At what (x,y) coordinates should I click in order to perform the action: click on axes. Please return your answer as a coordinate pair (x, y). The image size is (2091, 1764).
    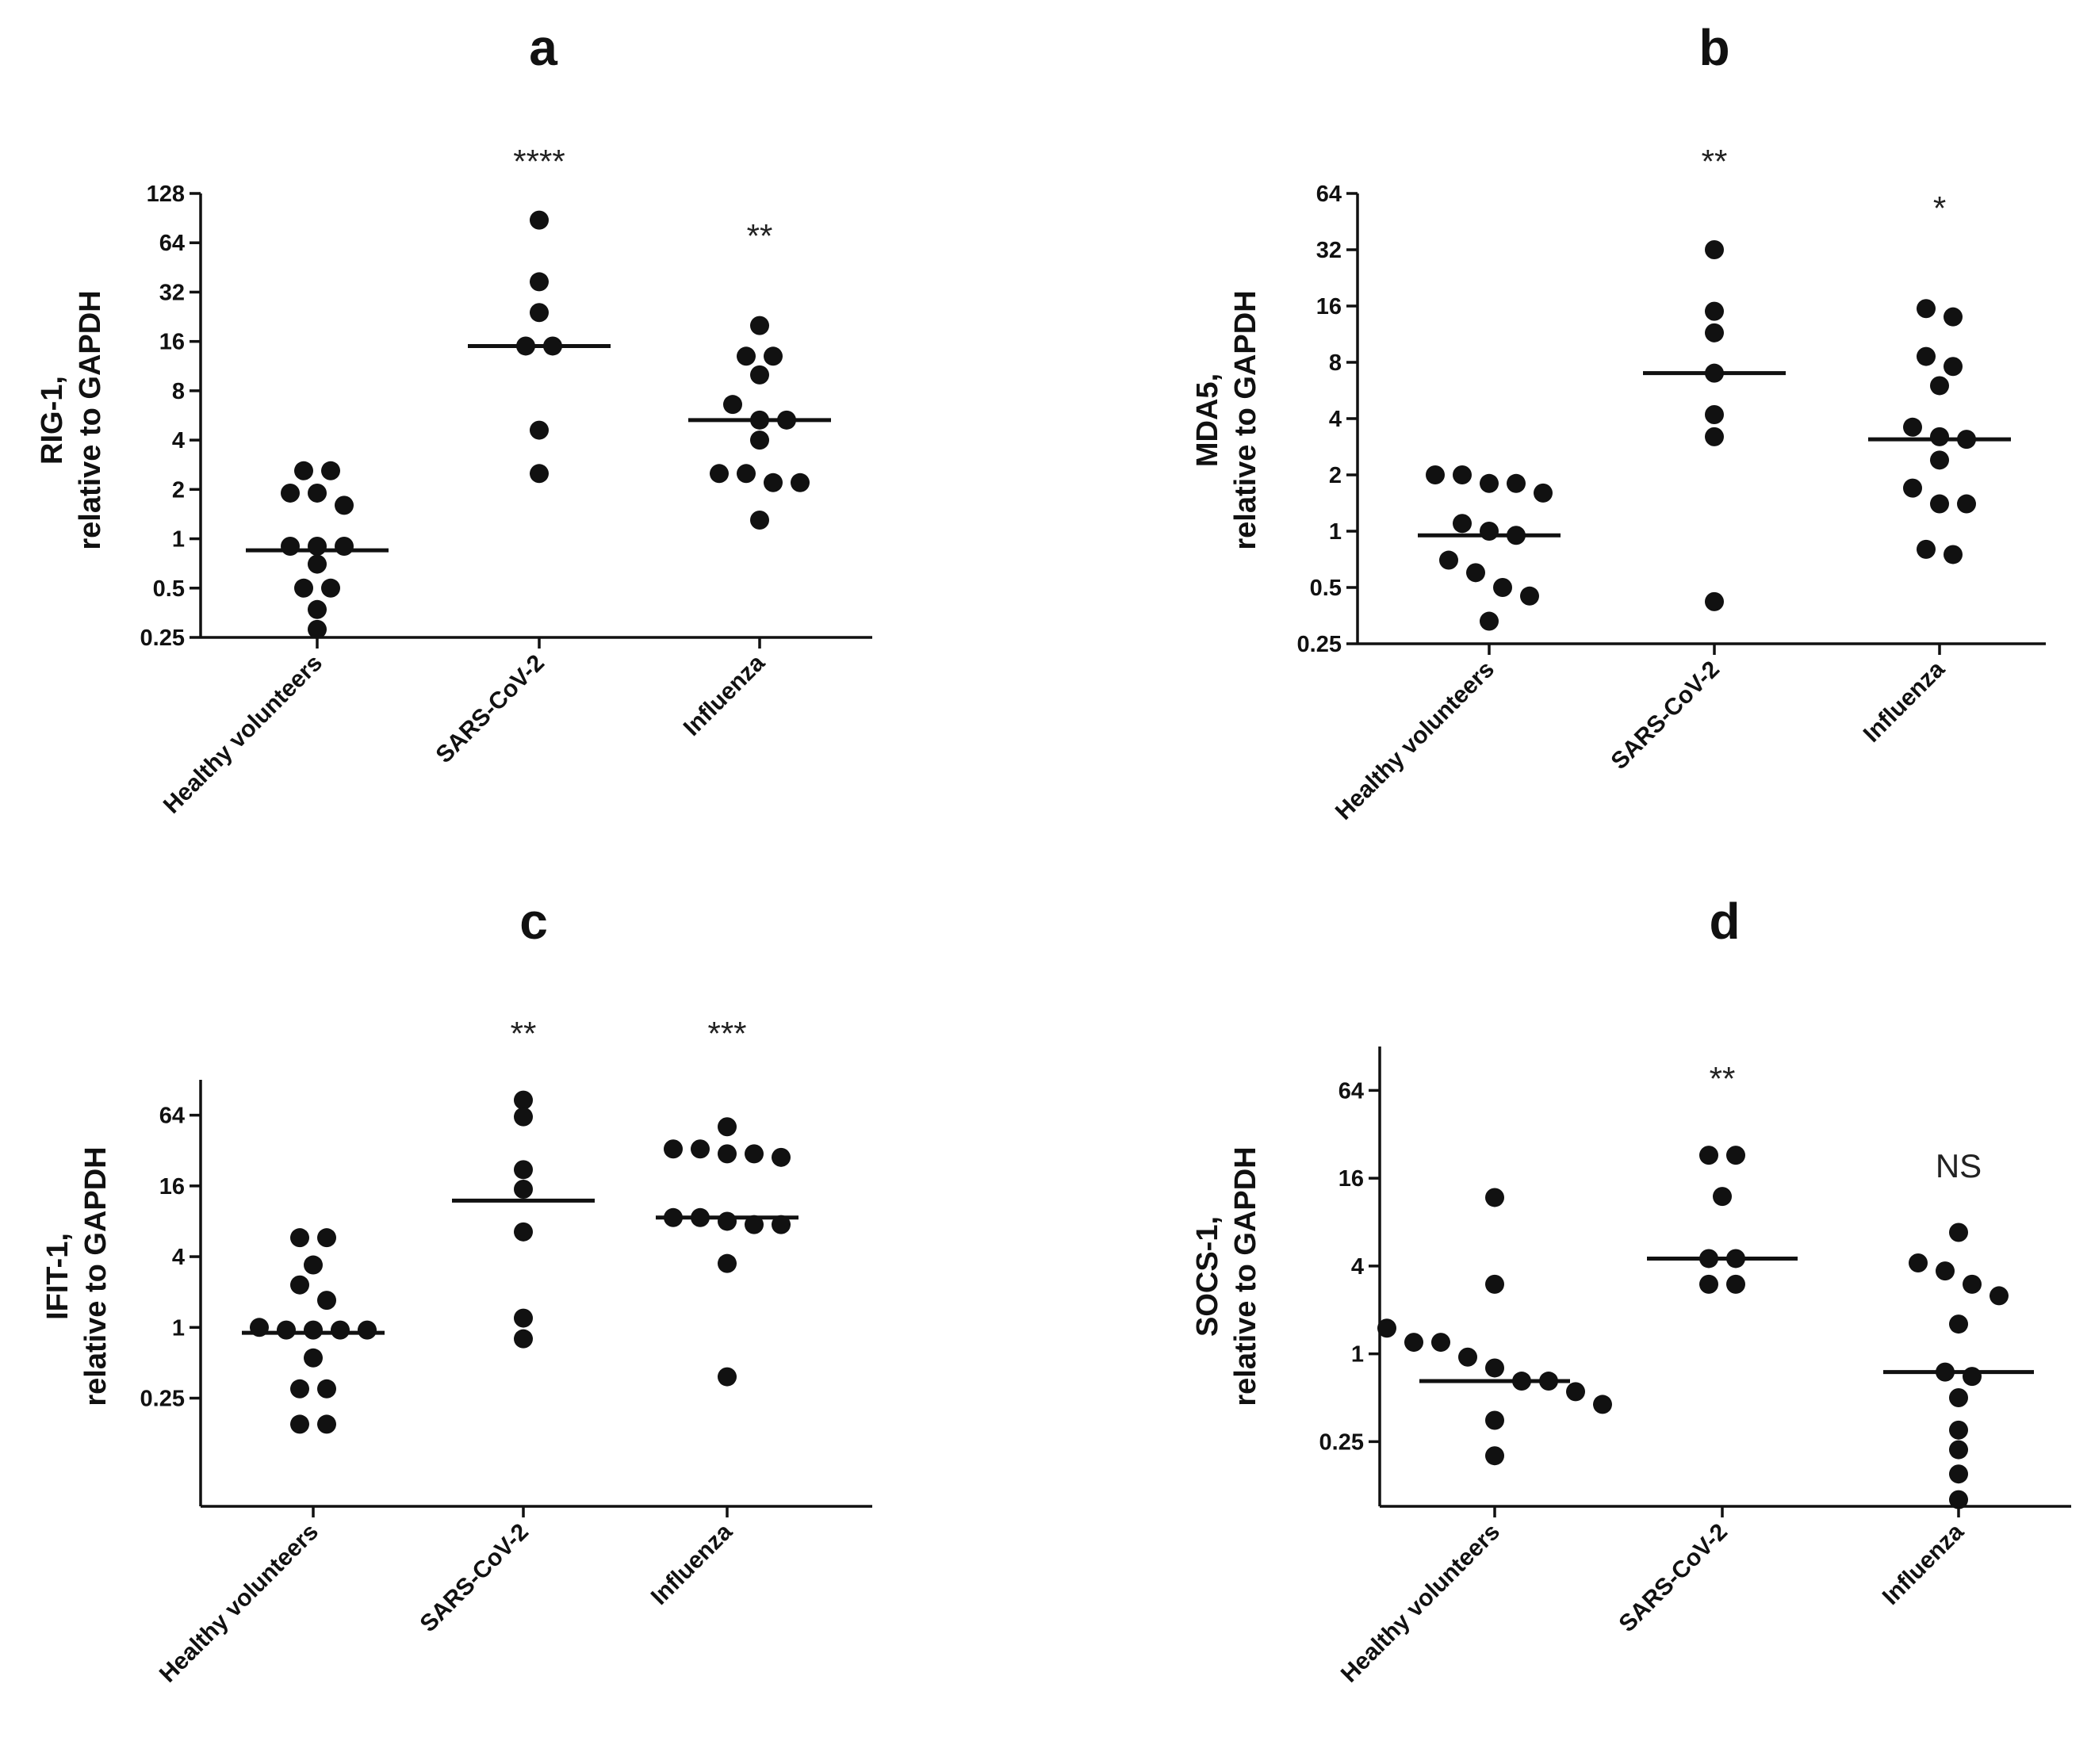
    Looking at the image, I should click on (1701, 419).